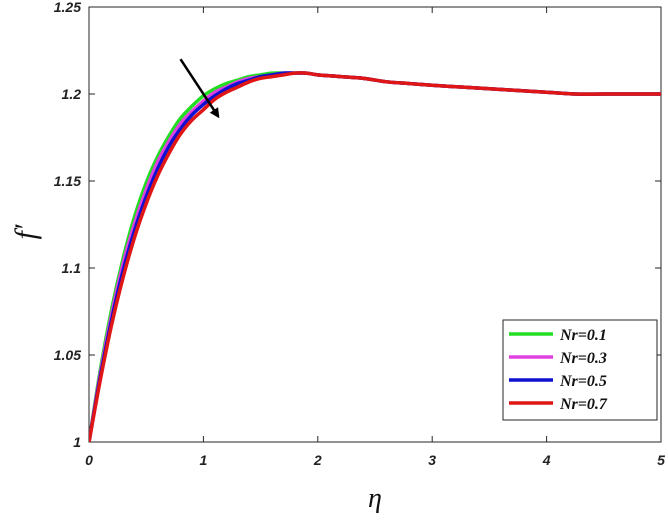 Image resolution: width=668 pixels, height=521 pixels. I want to click on legend-label: Nr=0.3, so click(583, 358).